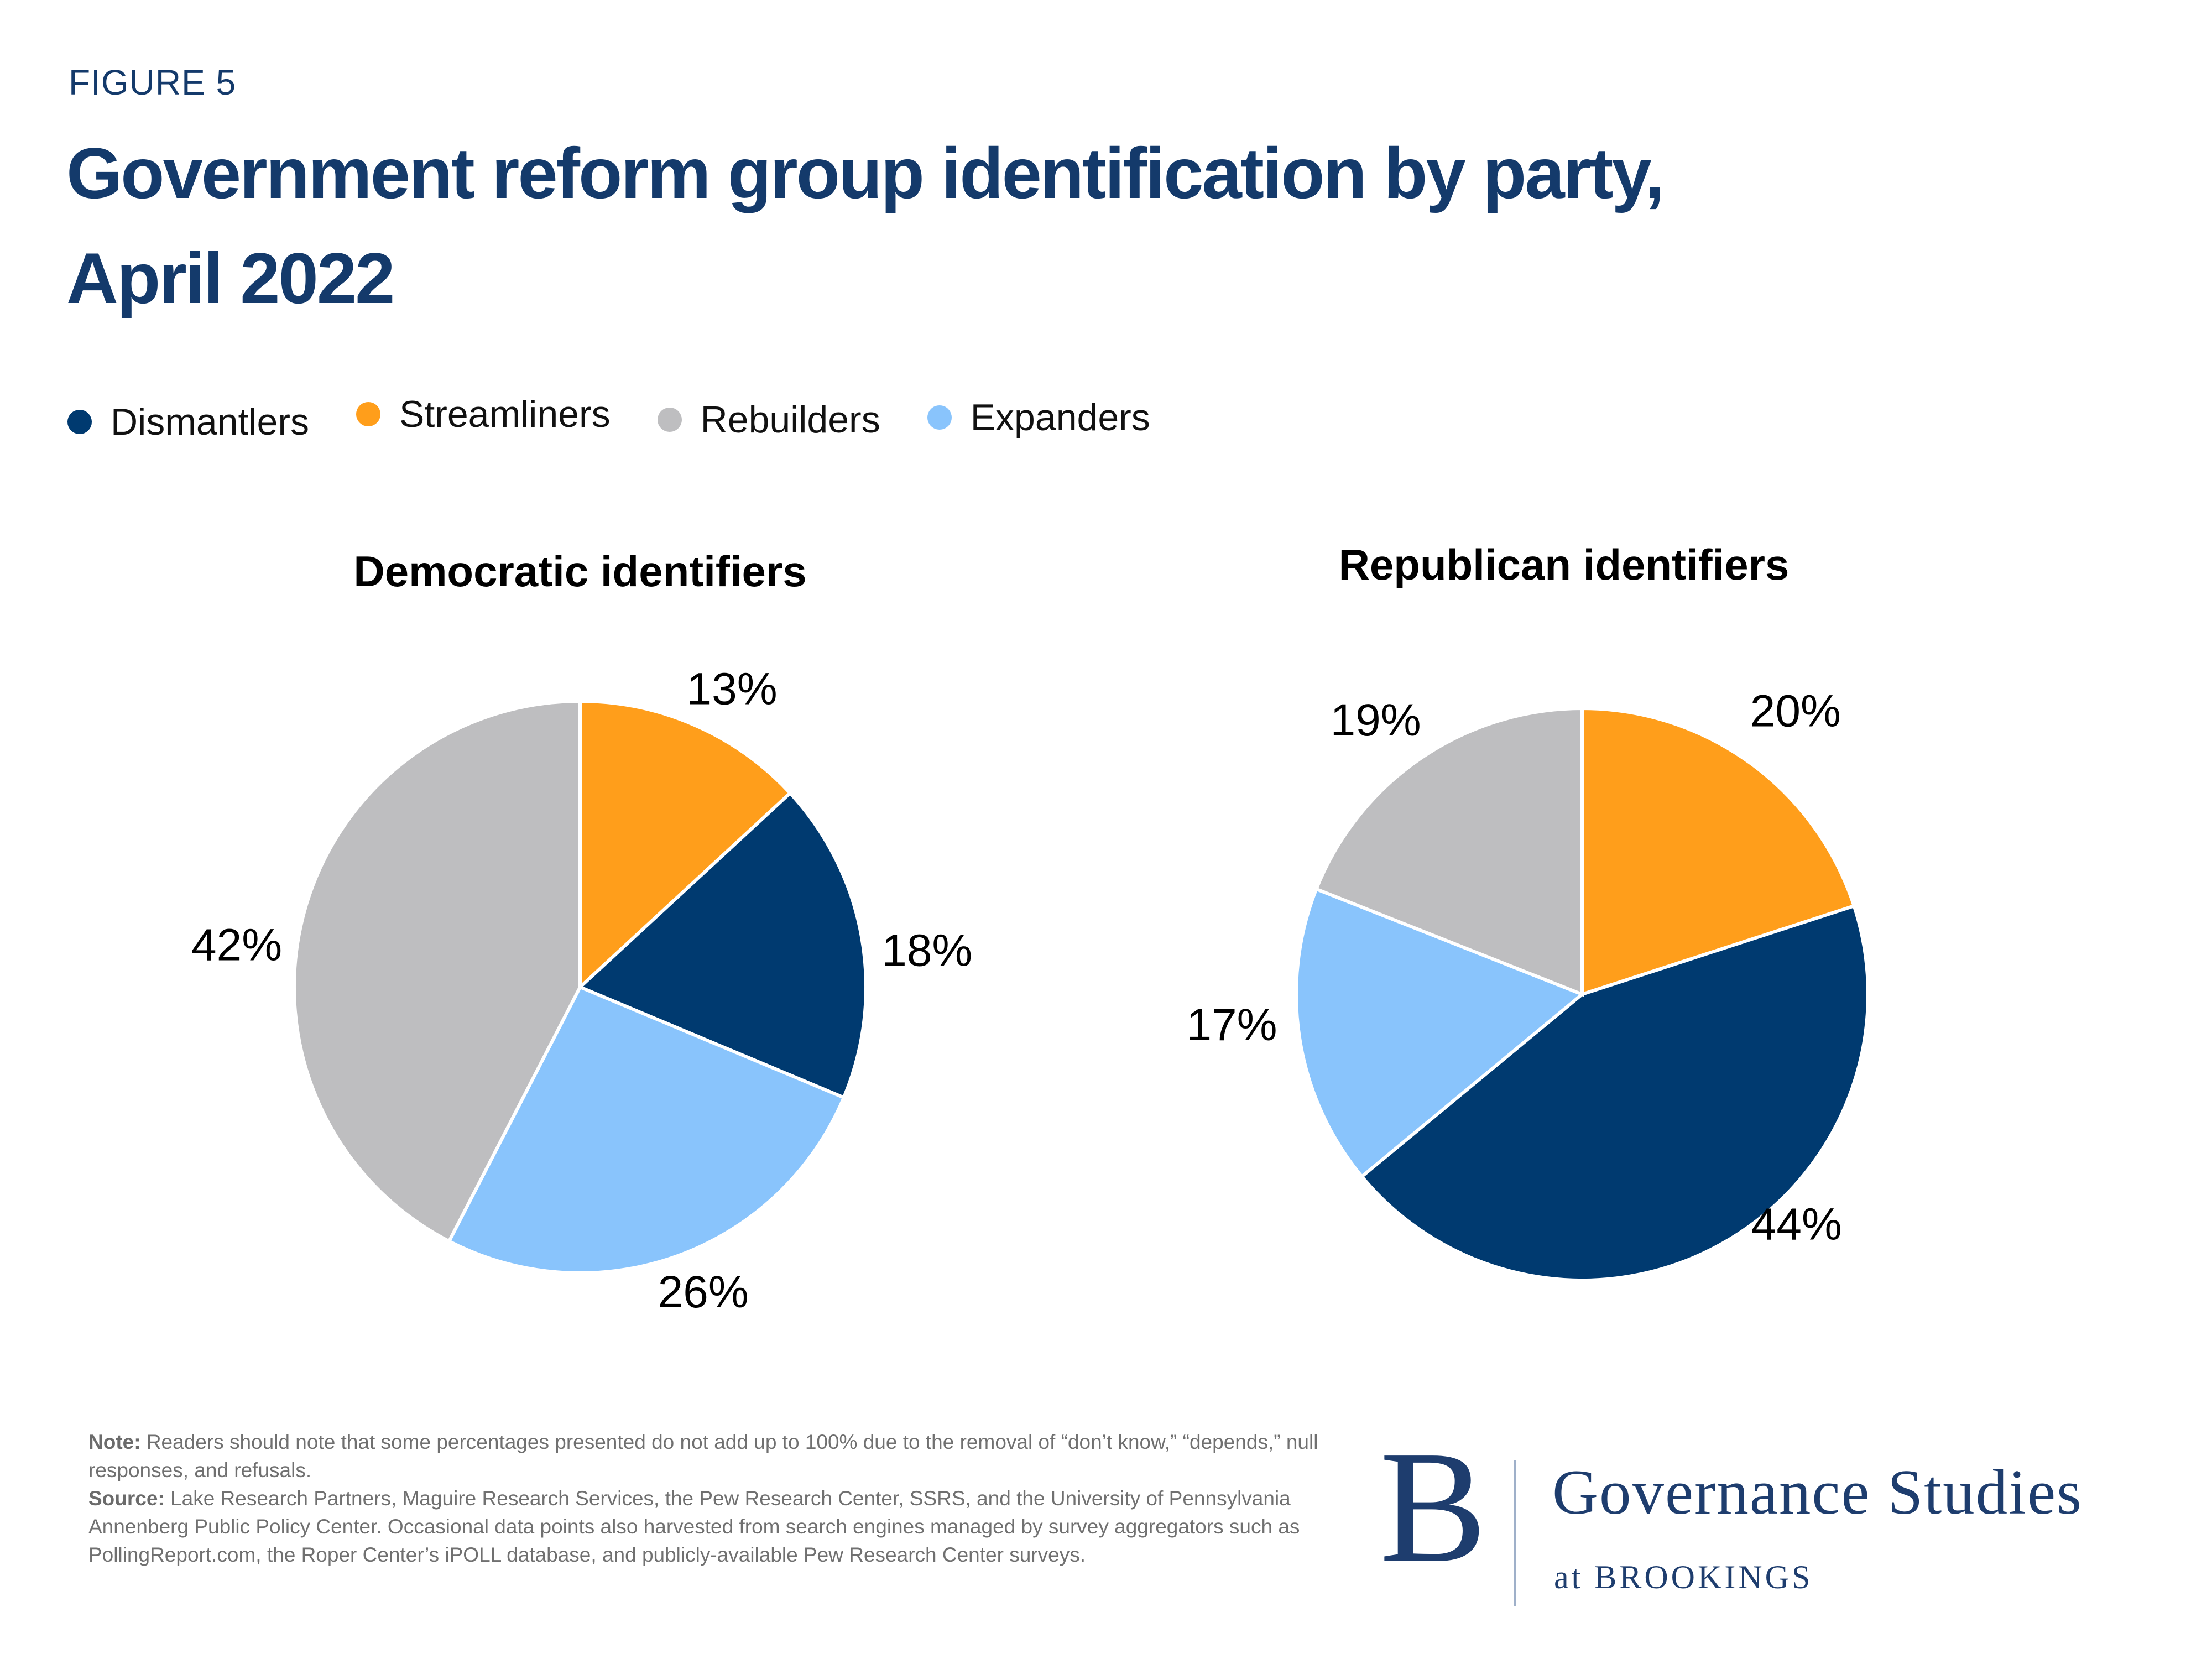  I want to click on legend-item-label: Expanders, so click(1060, 418).